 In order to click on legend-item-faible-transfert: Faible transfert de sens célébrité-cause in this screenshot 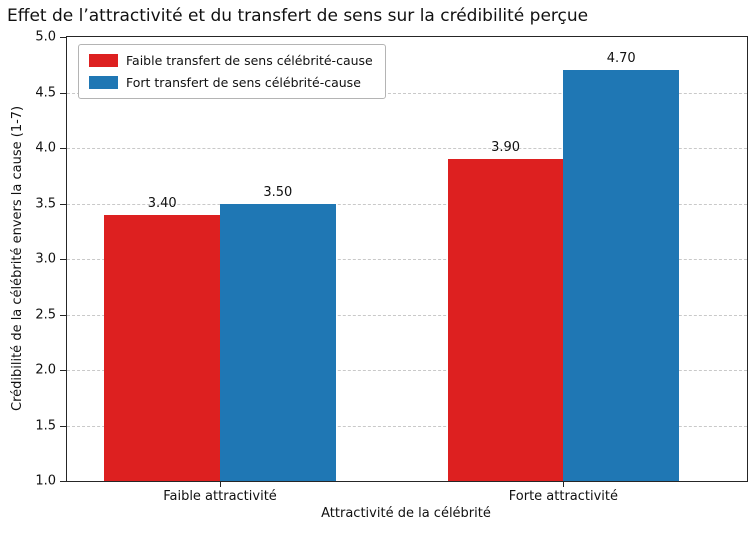, I will do `click(231, 60)`.